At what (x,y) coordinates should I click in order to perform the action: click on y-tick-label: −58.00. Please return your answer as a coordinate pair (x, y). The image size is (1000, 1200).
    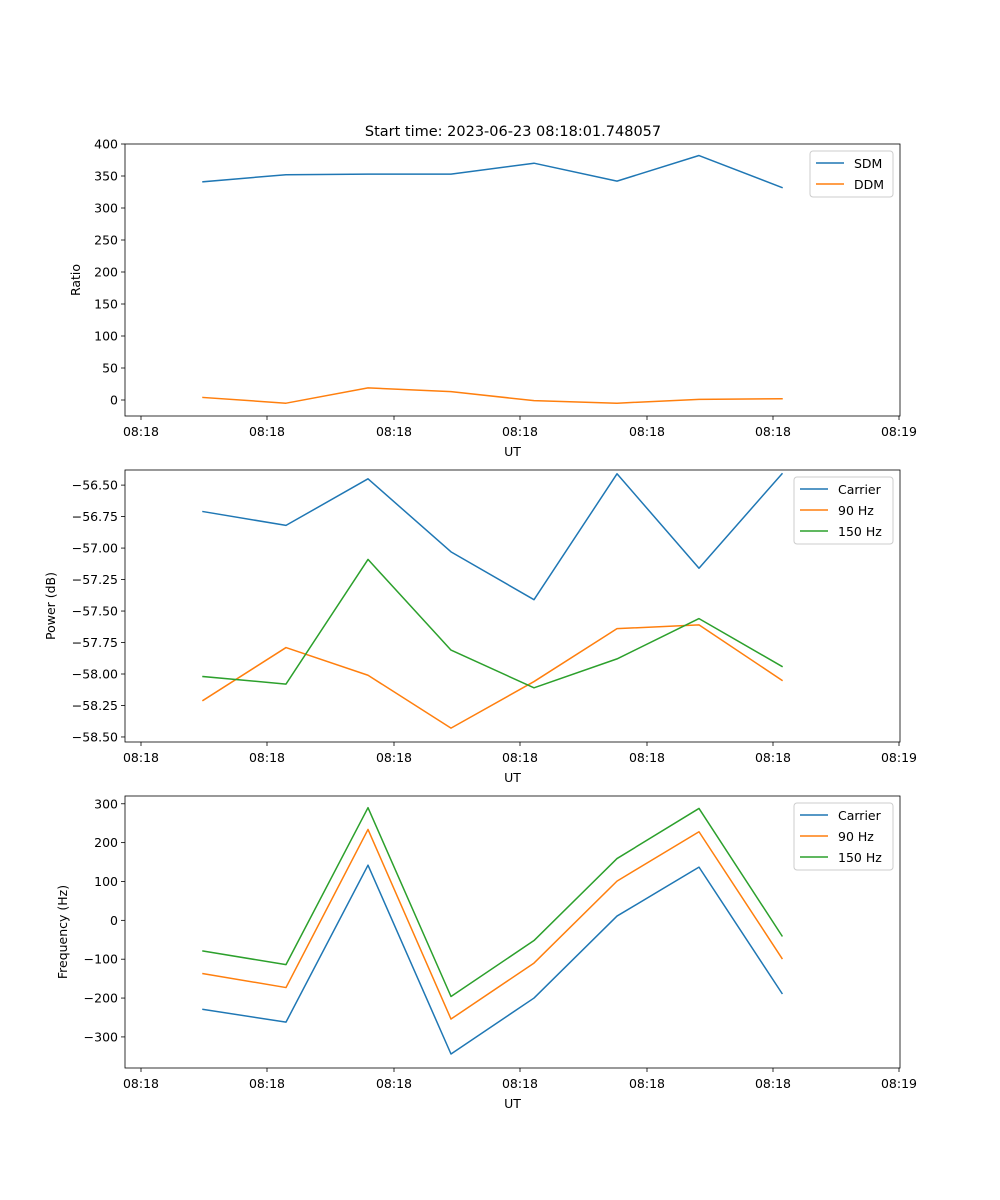
    Looking at the image, I should click on (95, 674).